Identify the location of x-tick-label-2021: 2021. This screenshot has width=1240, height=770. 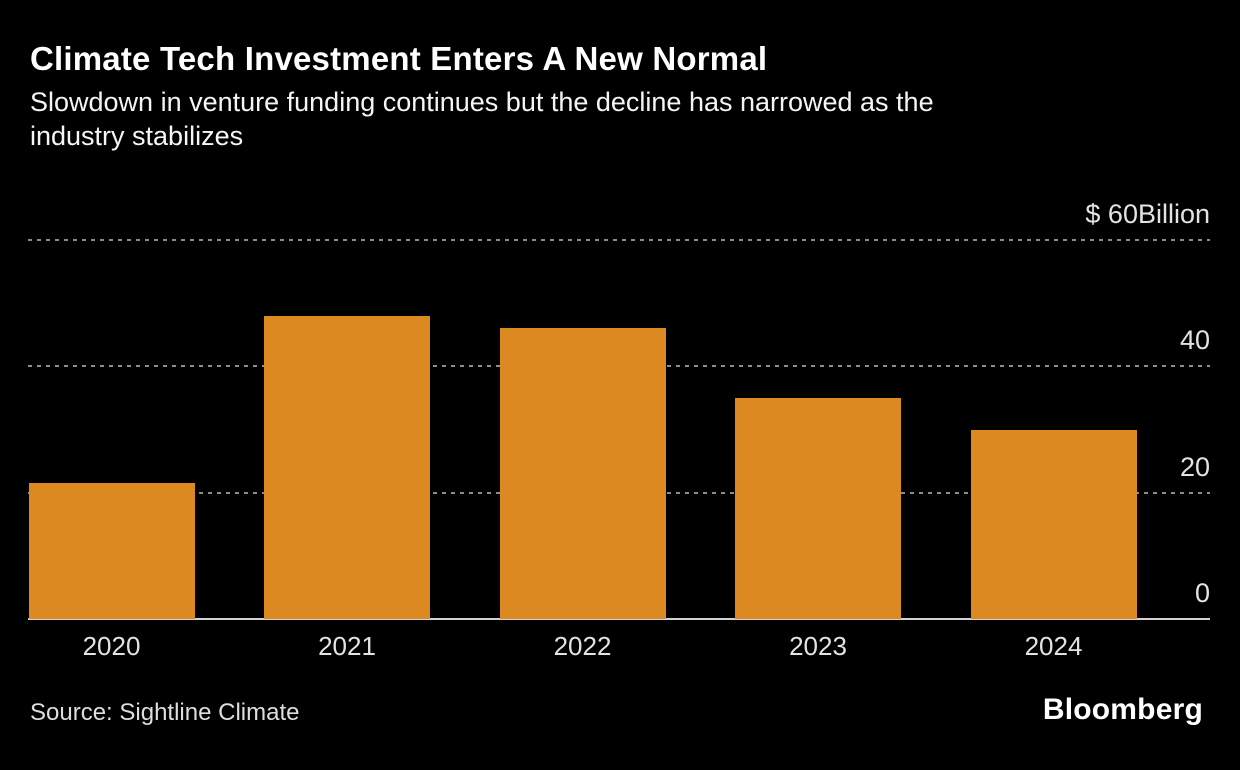
(347, 646).